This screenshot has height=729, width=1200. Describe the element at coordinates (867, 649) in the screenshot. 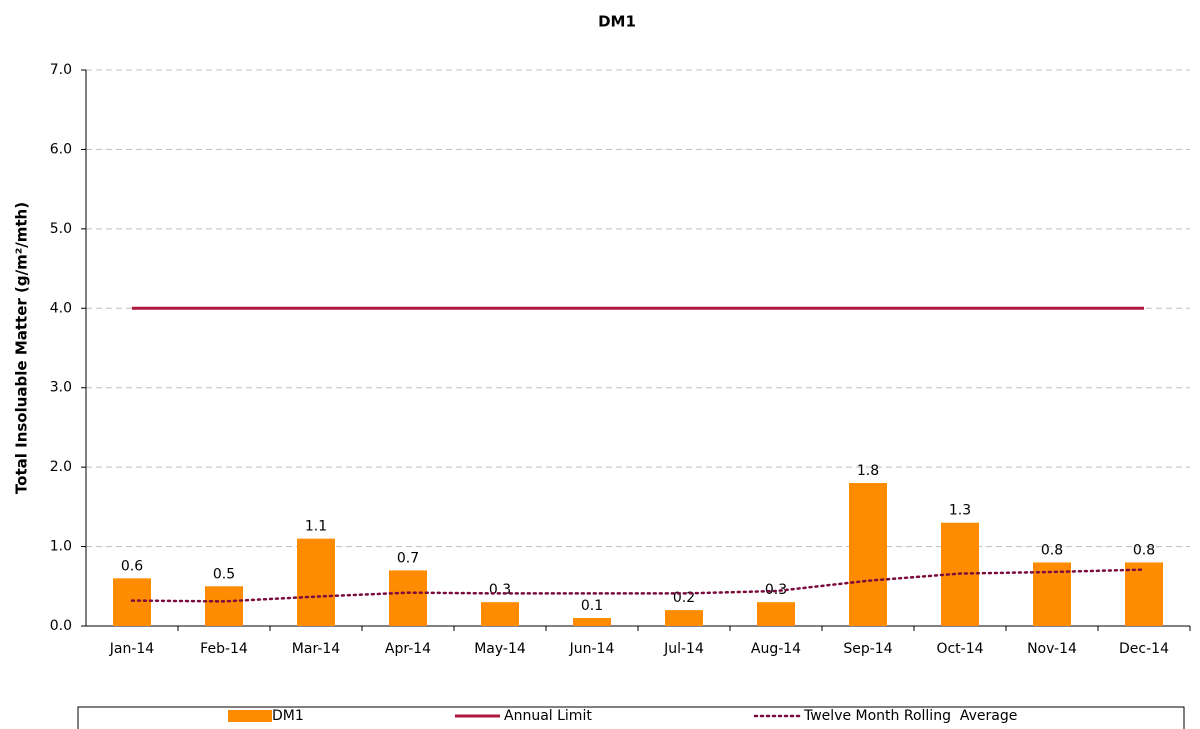

I see `x-tick-label: Sep-14` at that location.